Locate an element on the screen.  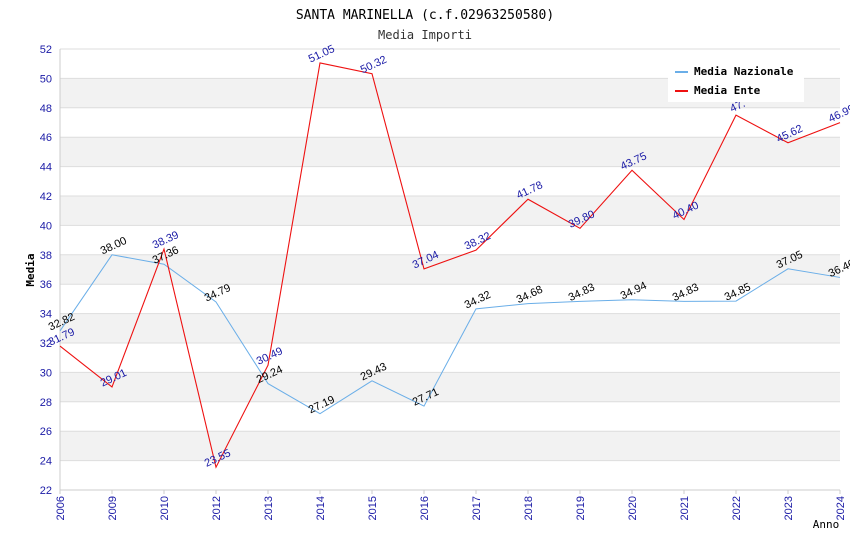
chart-subtitle: Media Importi is located at coordinates (425, 35).